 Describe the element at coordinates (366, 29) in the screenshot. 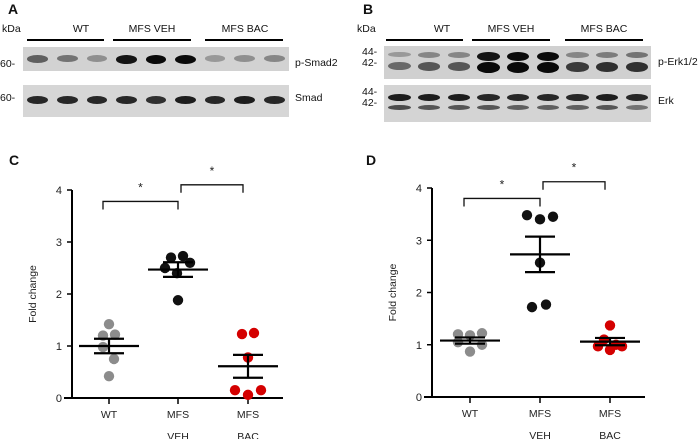

I see `panel-b-kda-label: kDa` at that location.